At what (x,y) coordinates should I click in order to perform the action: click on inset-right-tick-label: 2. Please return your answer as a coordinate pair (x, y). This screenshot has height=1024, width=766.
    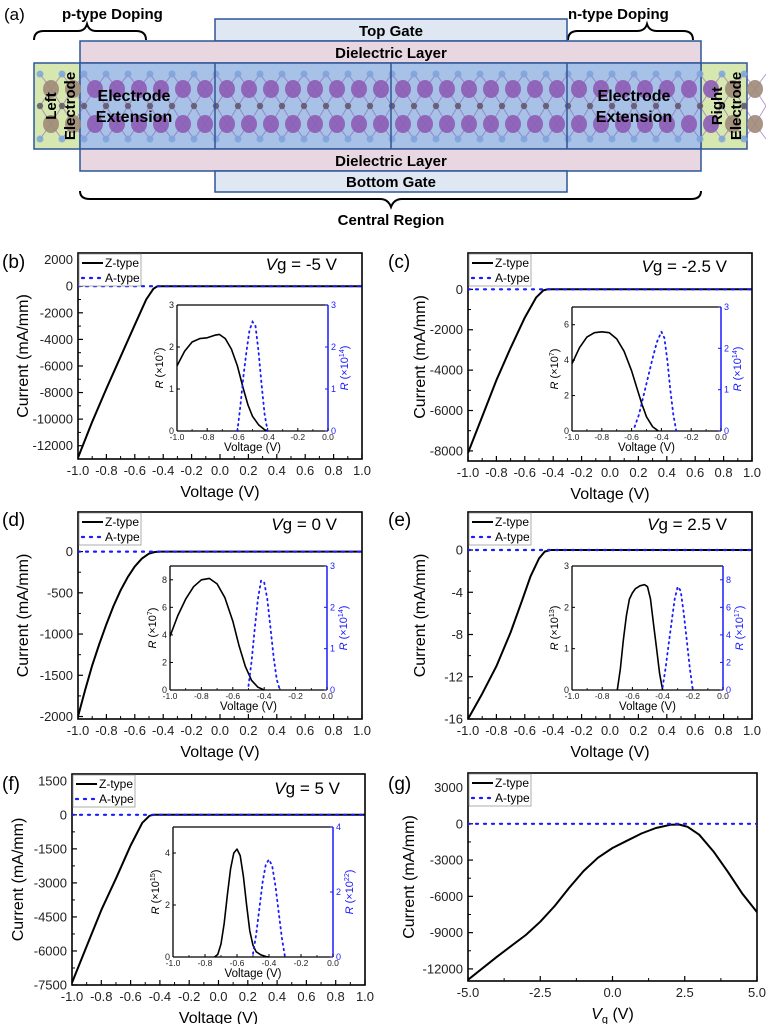
    Looking at the image, I should click on (726, 348).